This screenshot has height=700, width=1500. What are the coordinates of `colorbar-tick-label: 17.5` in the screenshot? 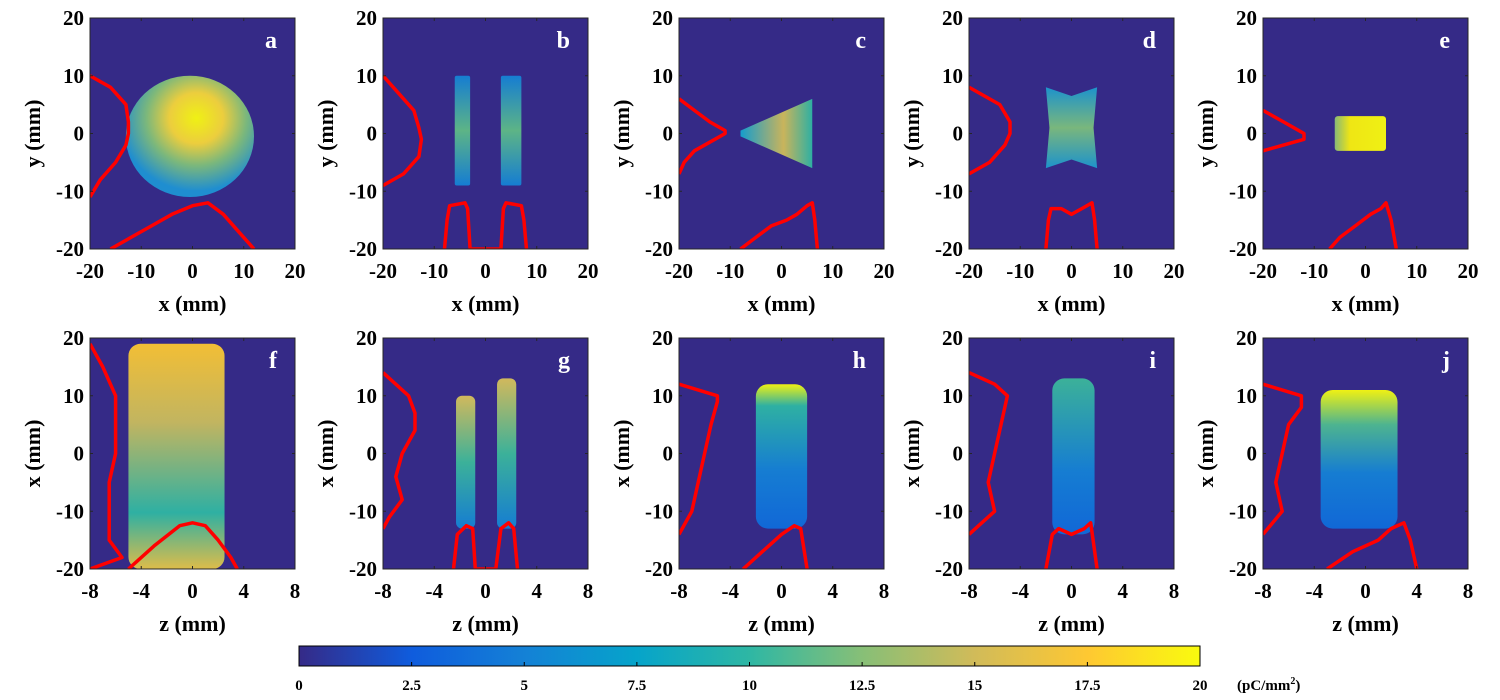 It's located at (1087, 686).